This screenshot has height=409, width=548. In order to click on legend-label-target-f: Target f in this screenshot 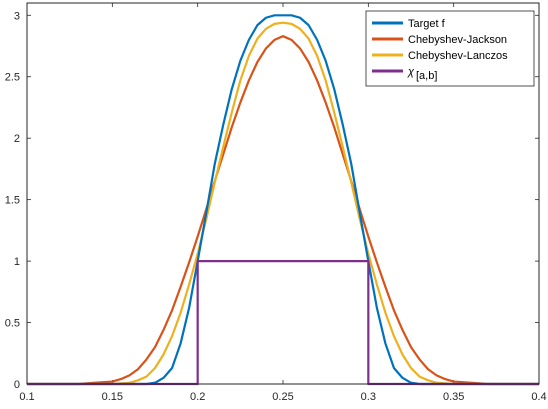, I will do `click(427, 24)`.